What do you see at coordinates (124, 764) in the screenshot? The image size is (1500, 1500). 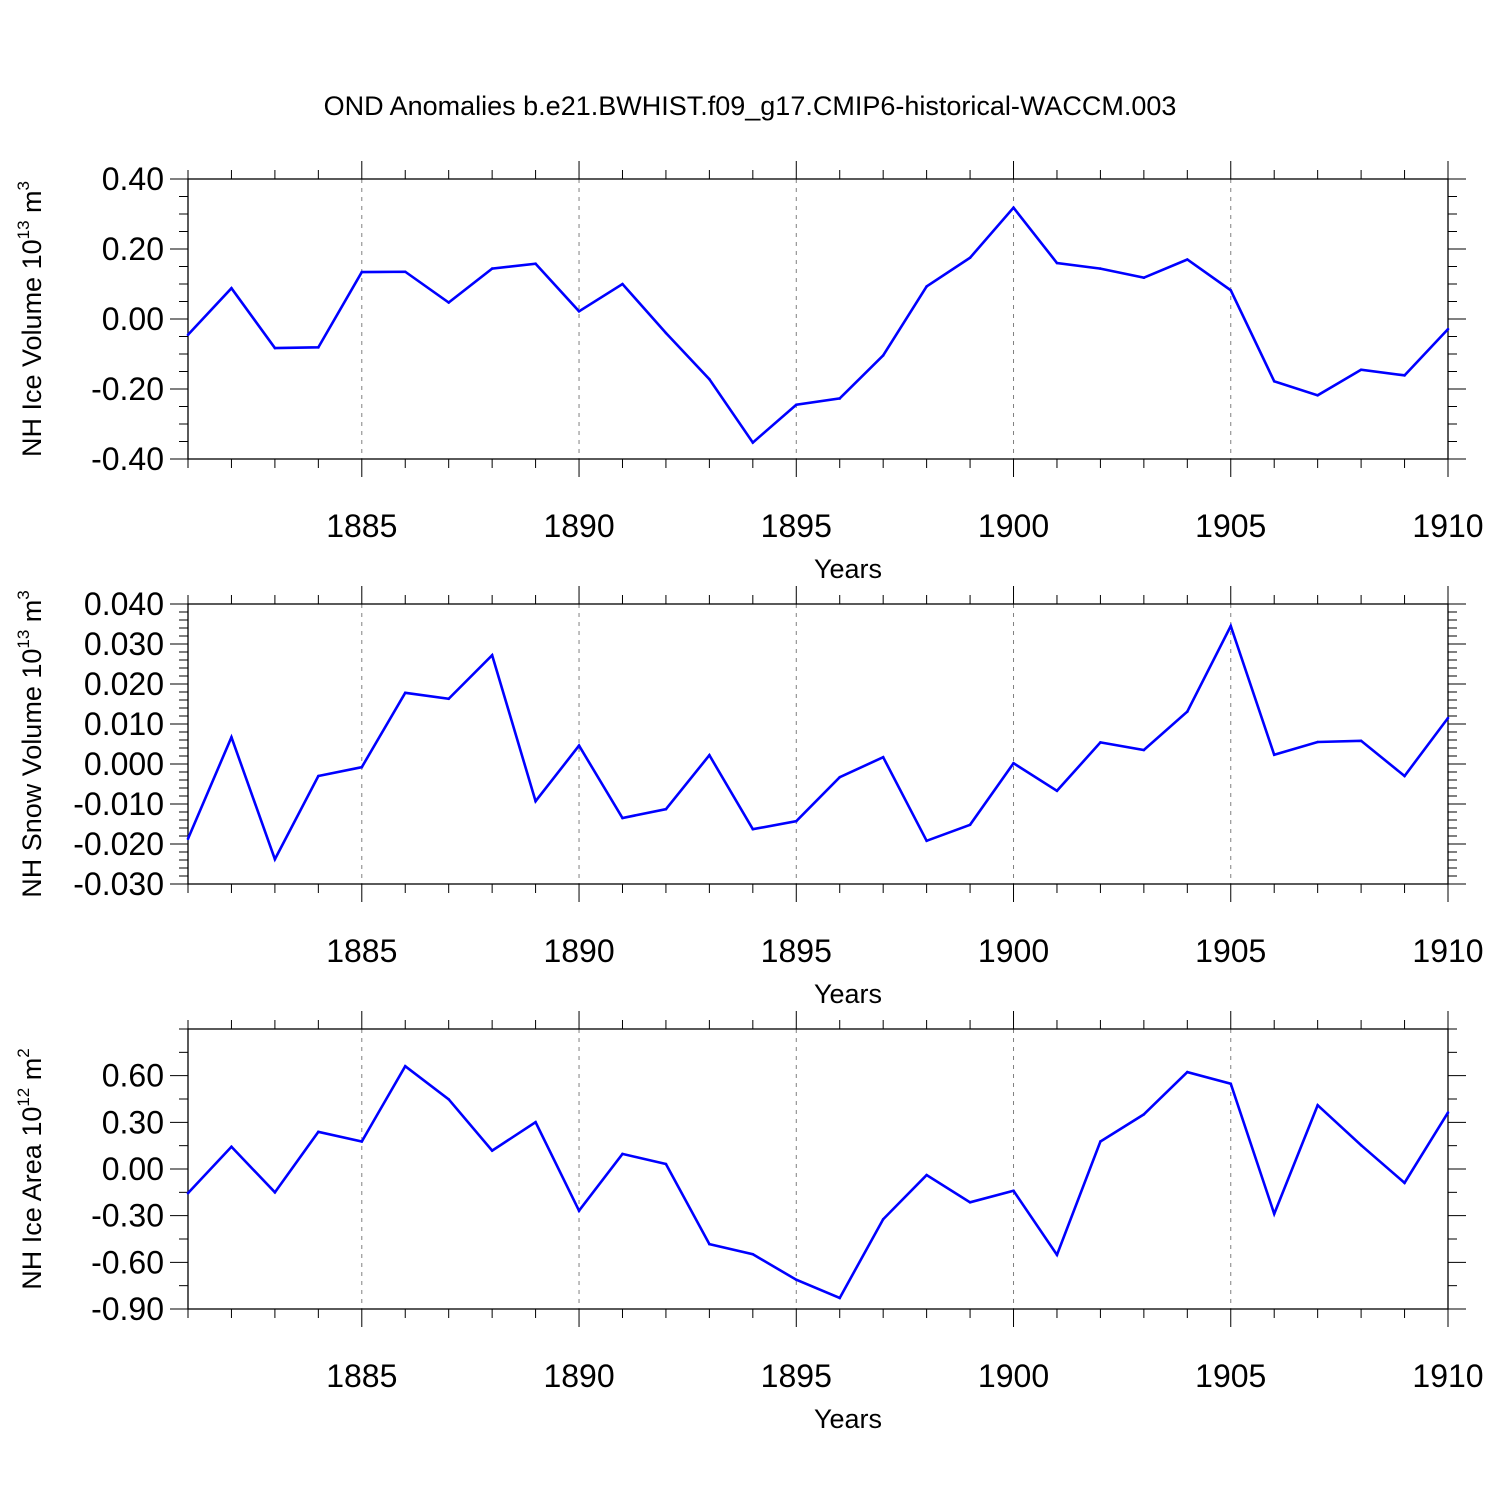 I see `y-tick-label: 0.000` at bounding box center [124, 764].